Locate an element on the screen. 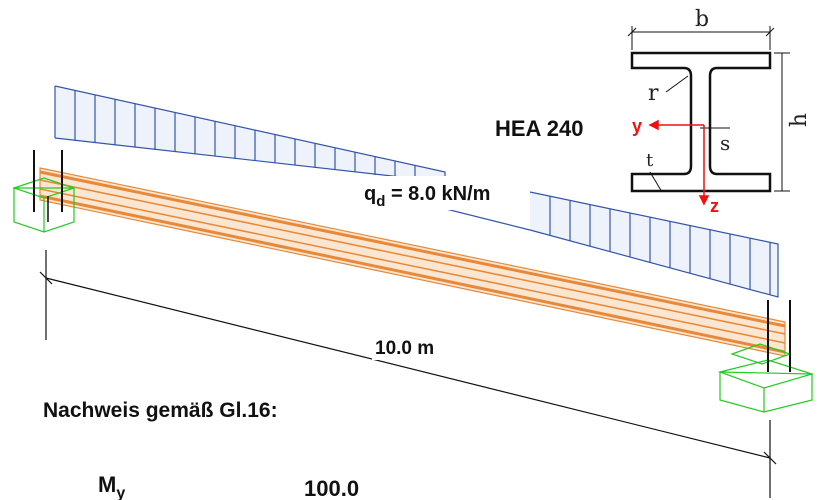  dim-b-label: b is located at coordinates (702, 19).